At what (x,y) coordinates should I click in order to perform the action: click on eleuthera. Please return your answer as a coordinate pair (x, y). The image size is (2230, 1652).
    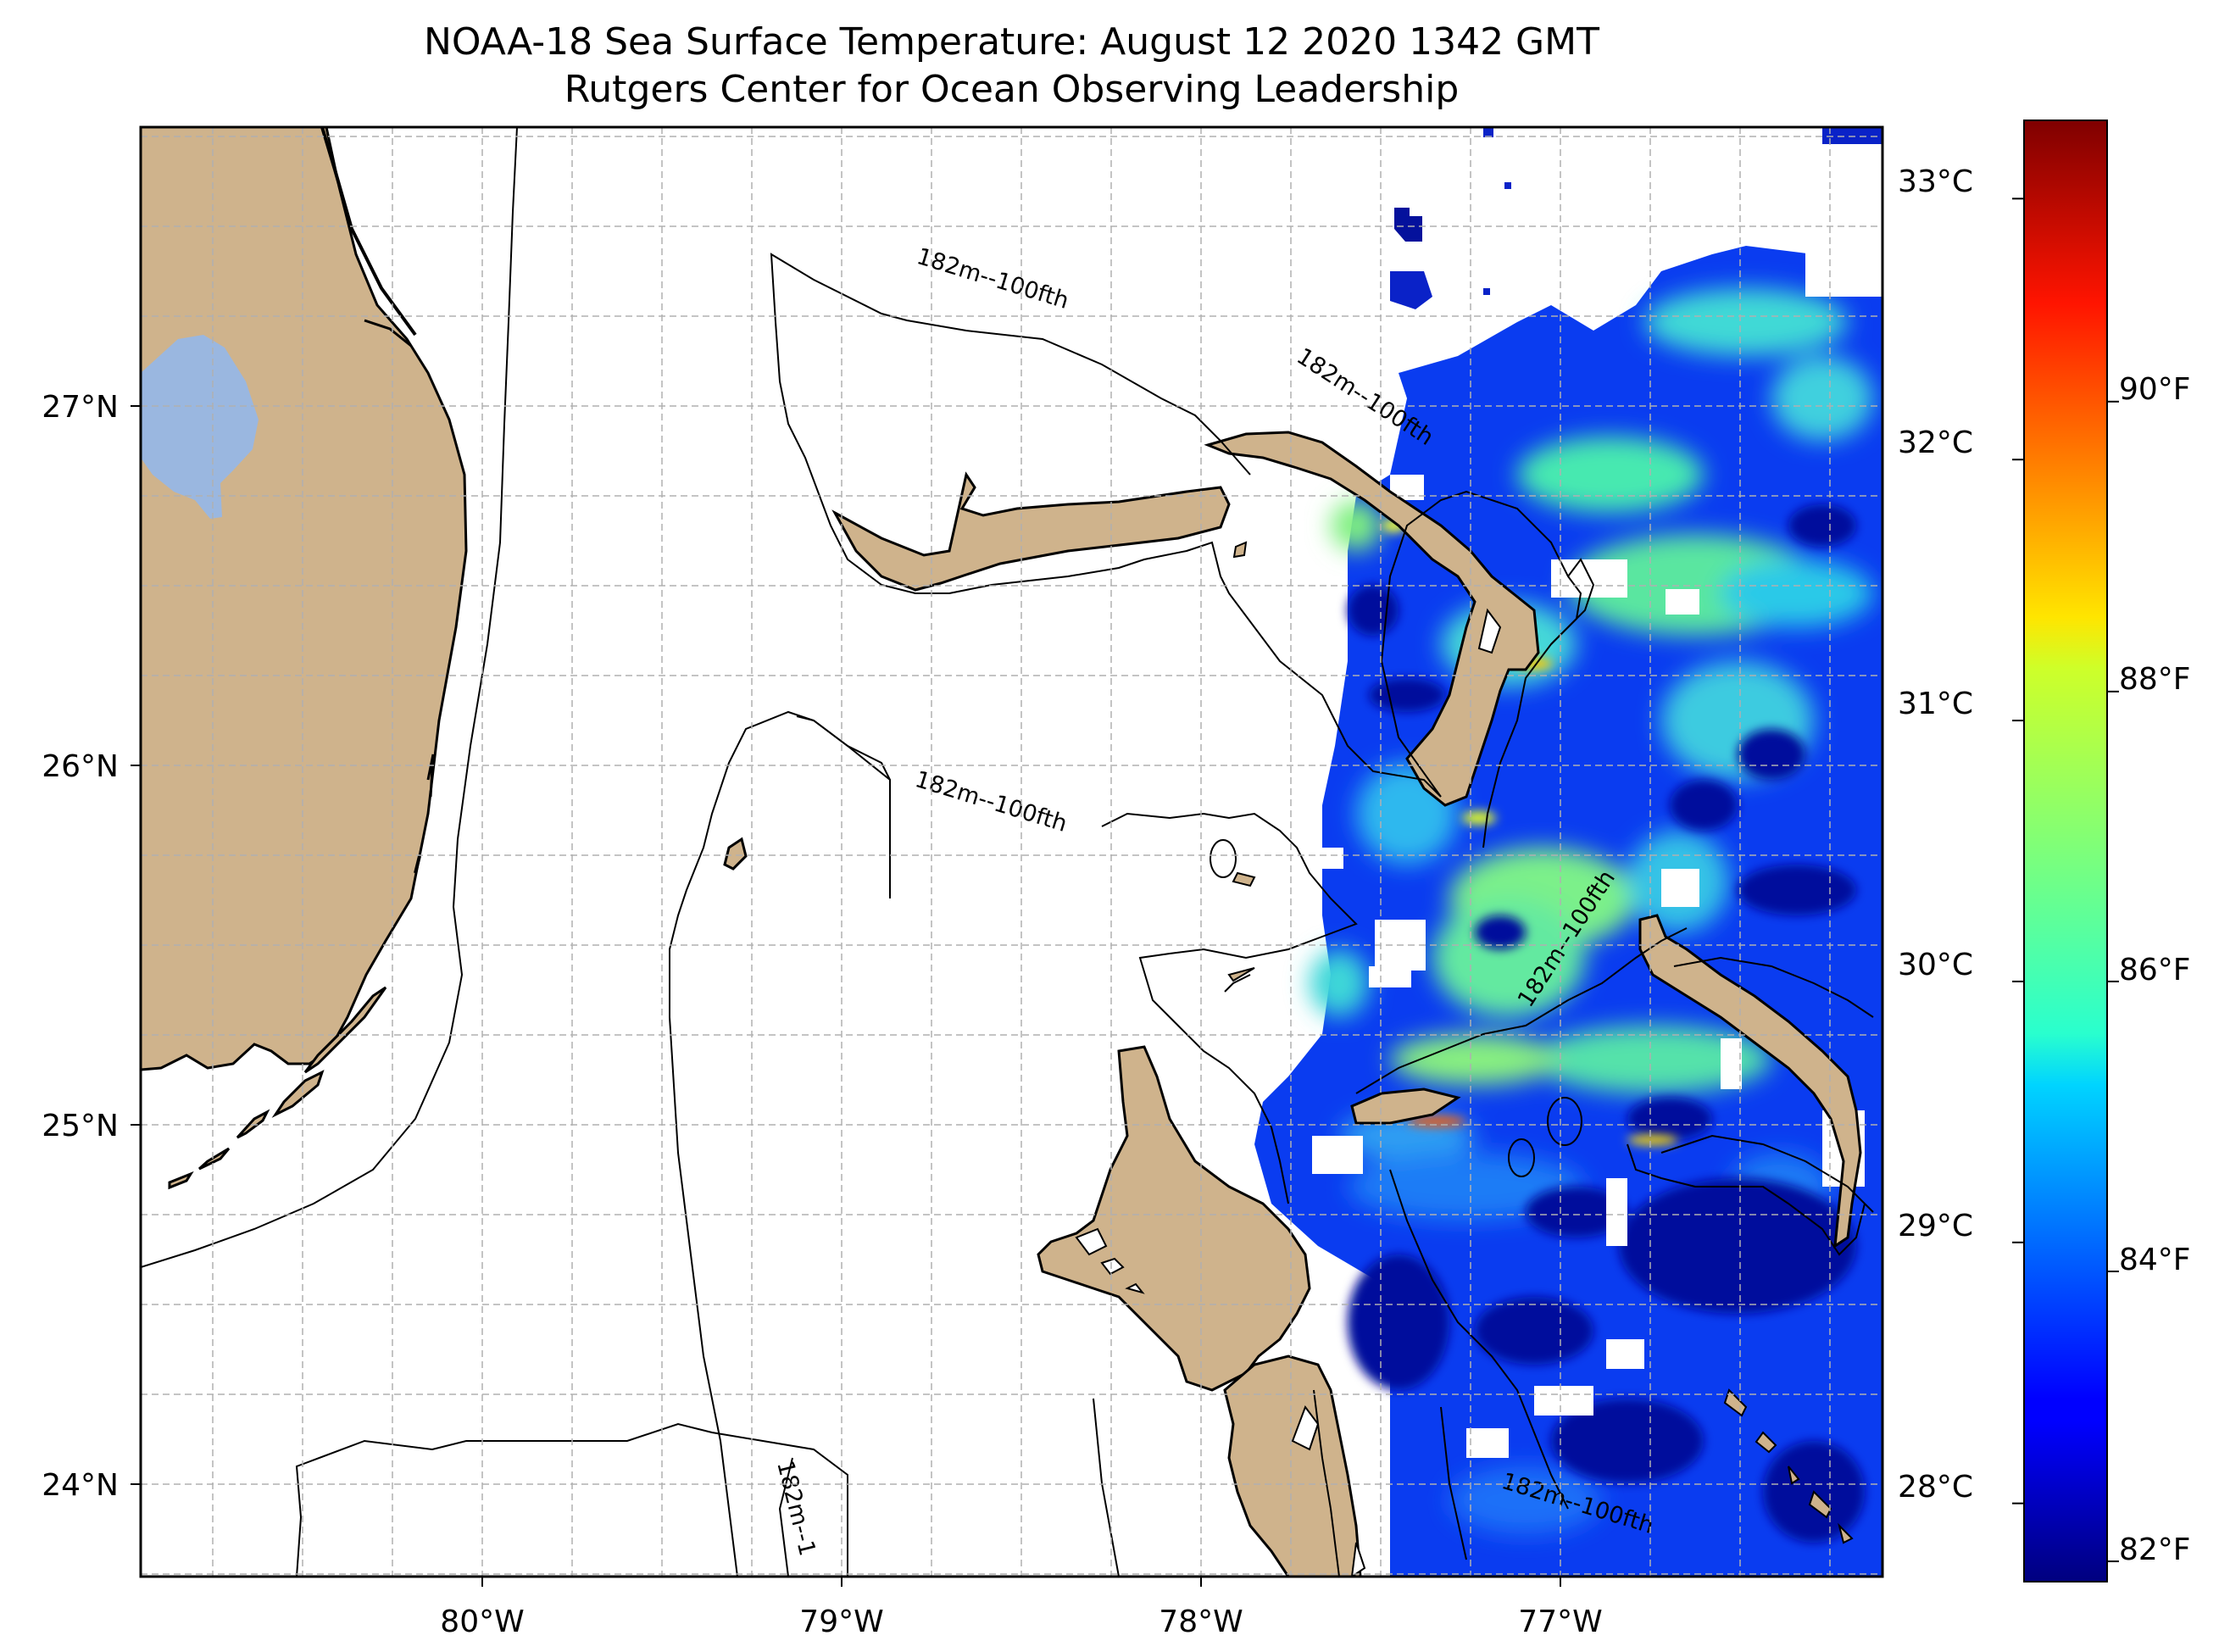
    Looking at the image, I should click on (1750, 1081).